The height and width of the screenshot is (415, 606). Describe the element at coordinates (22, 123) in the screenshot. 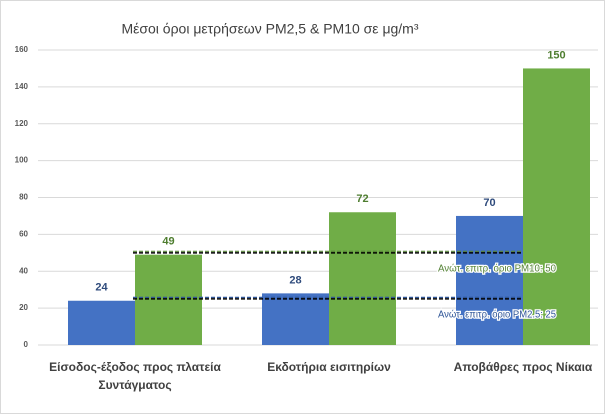

I see `y-tick-label: 120` at that location.